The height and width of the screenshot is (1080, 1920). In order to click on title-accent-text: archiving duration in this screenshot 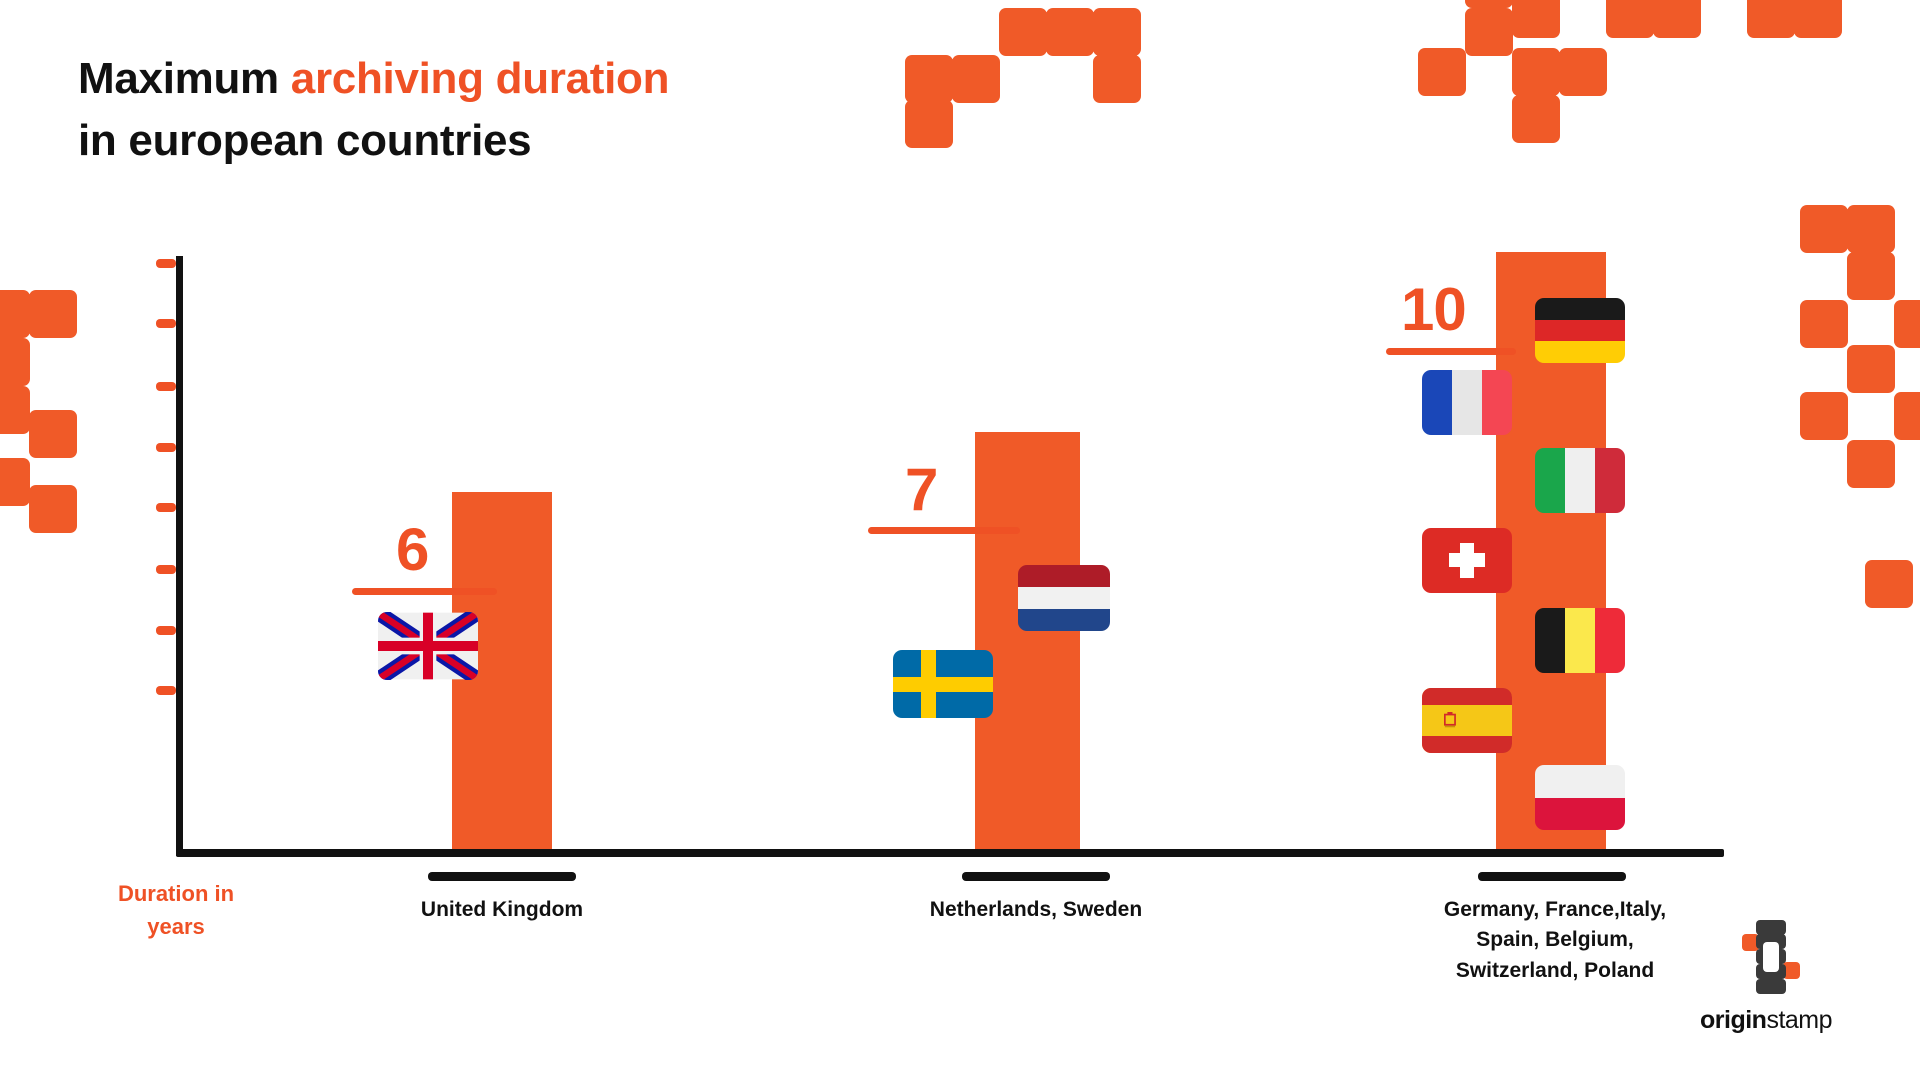, I will do `click(480, 78)`.